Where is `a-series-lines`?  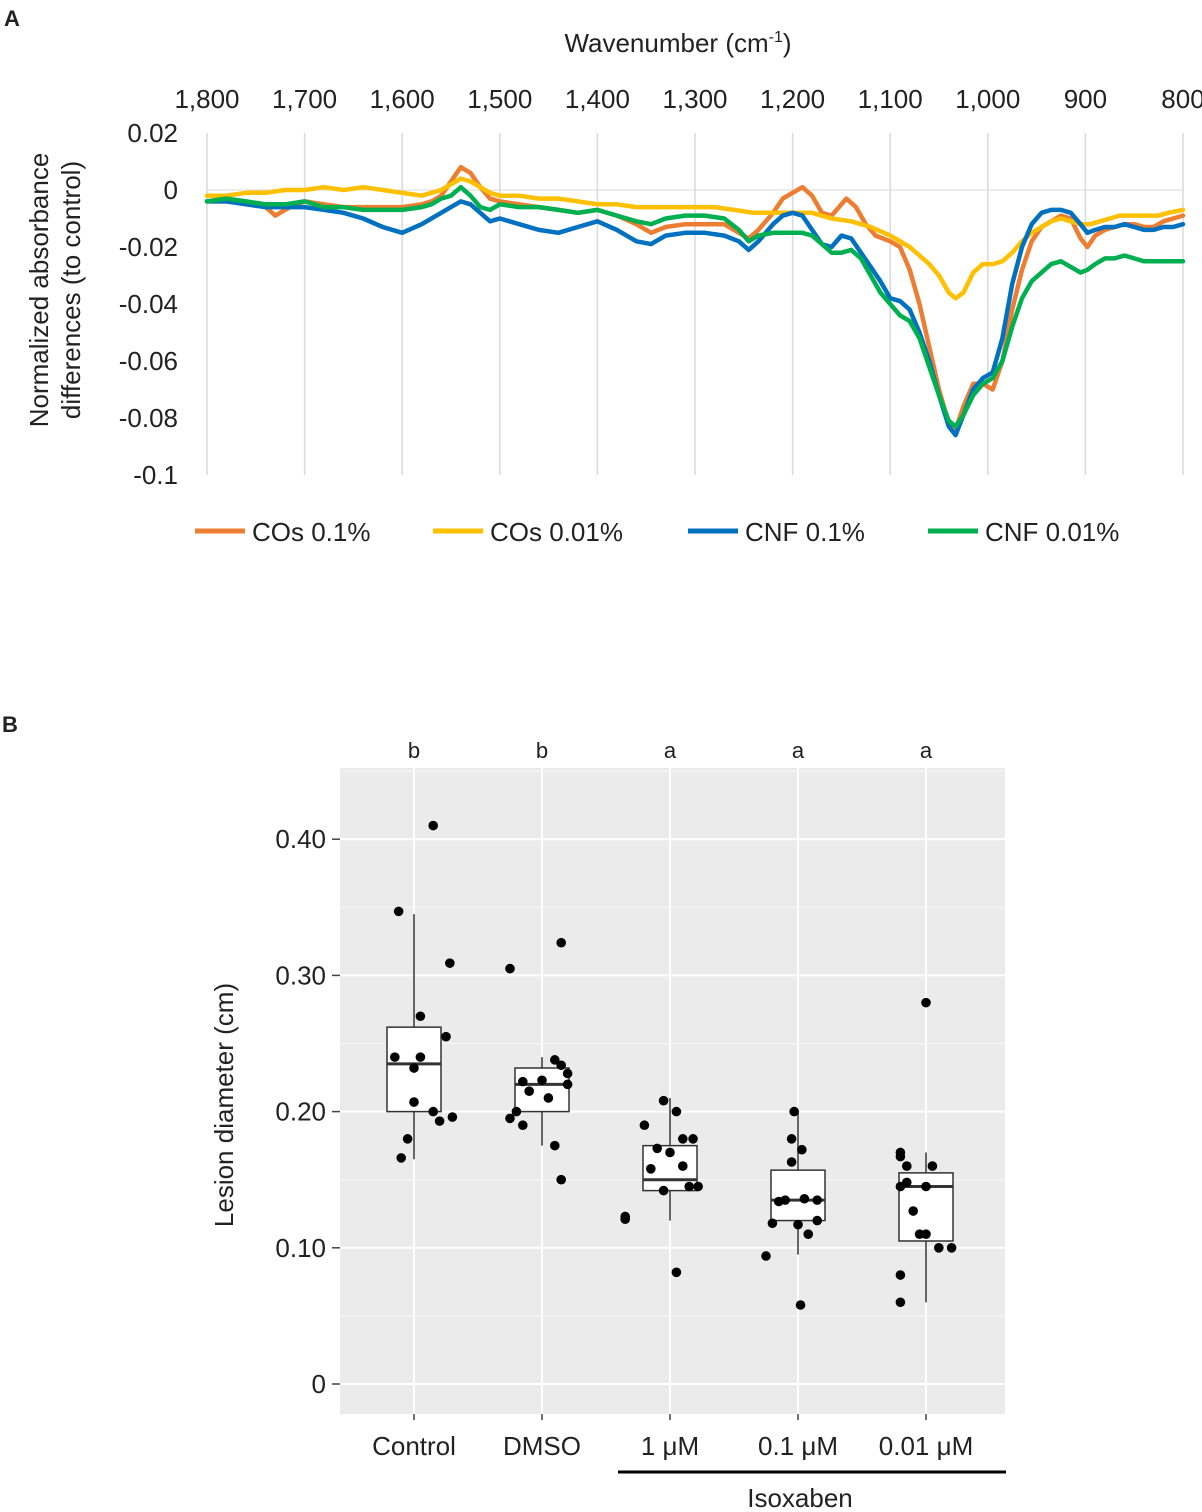 a-series-lines is located at coordinates (695, 301).